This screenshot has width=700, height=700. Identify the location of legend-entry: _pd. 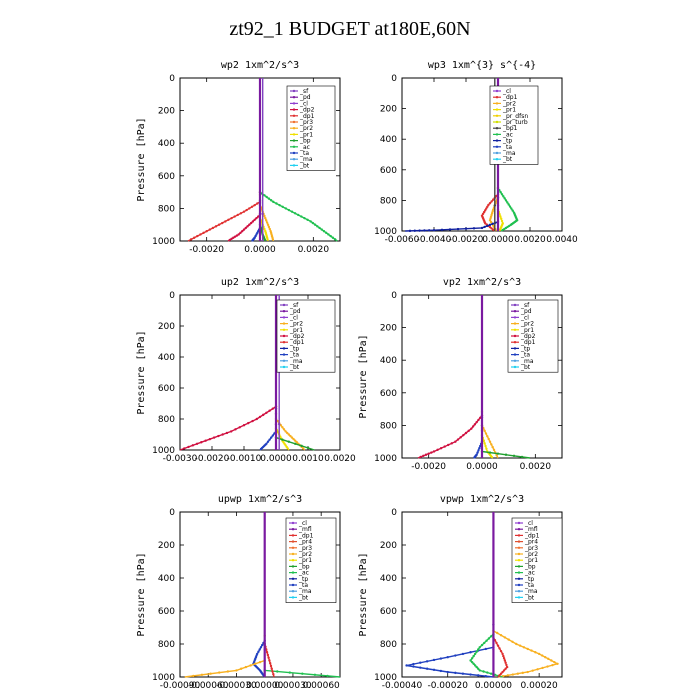
(526, 311).